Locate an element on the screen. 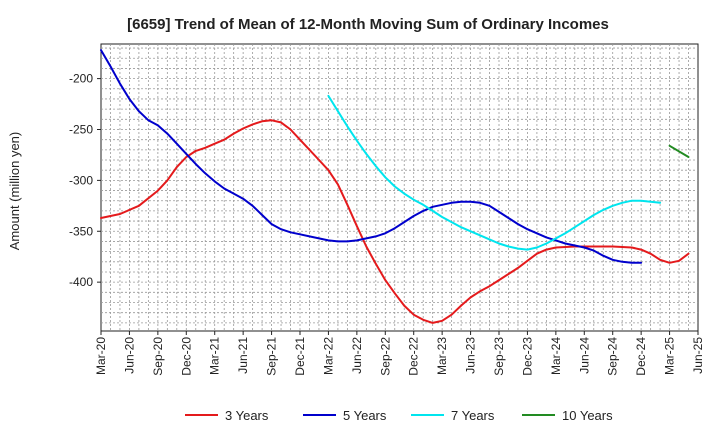 This screenshot has height=440, width=720. x-tick-label: Jun-24 is located at coordinates (584, 355).